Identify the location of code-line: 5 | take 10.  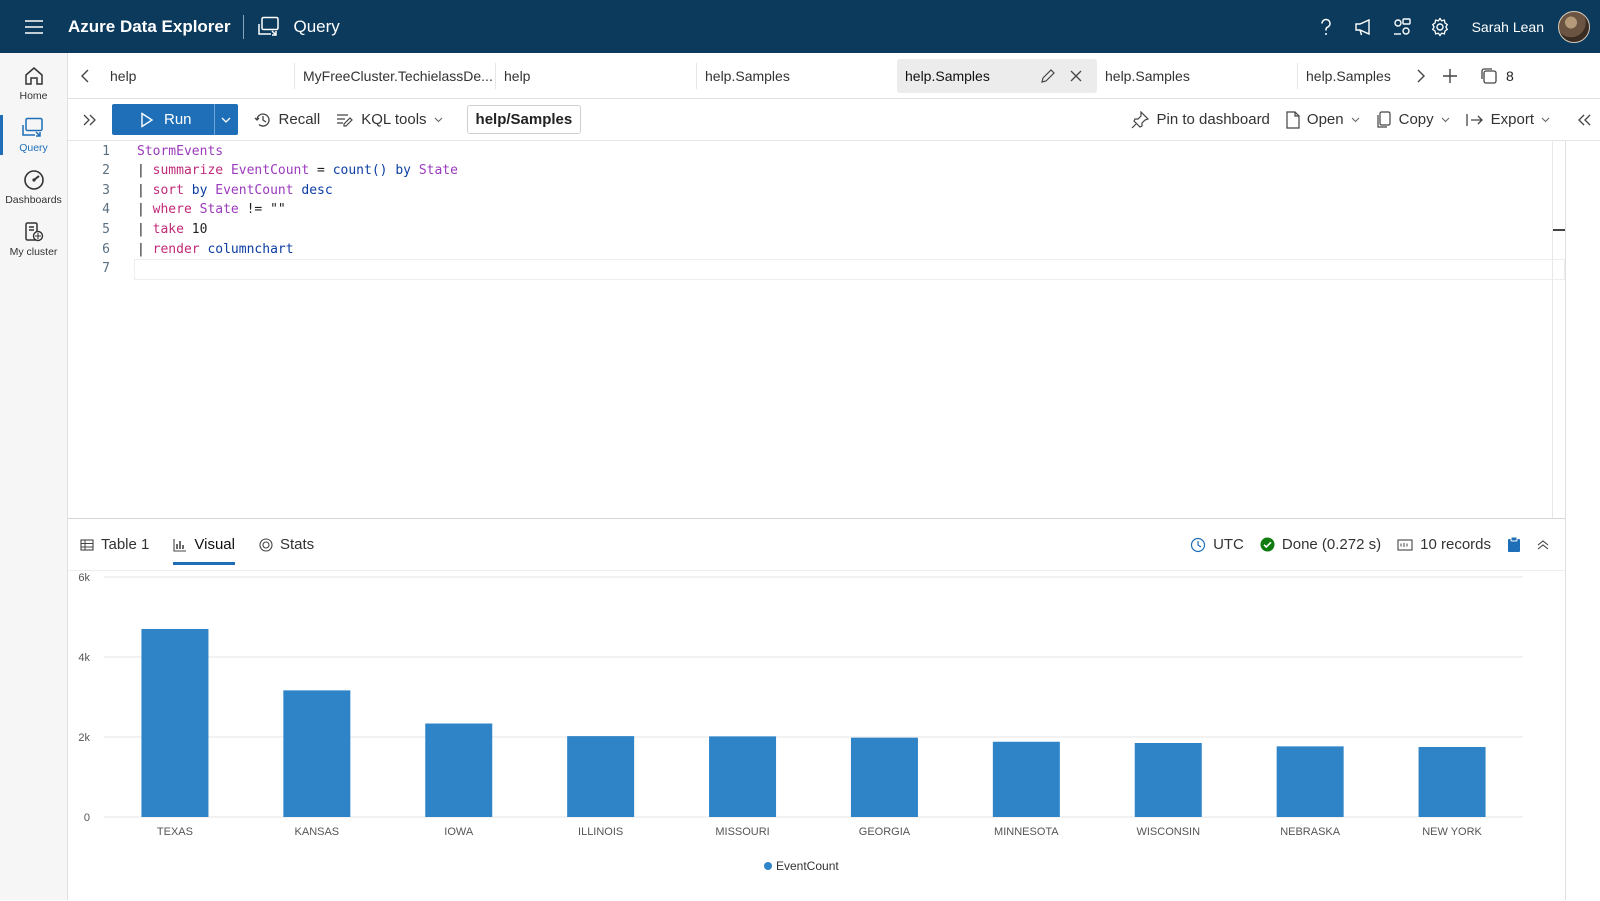
(137, 229).